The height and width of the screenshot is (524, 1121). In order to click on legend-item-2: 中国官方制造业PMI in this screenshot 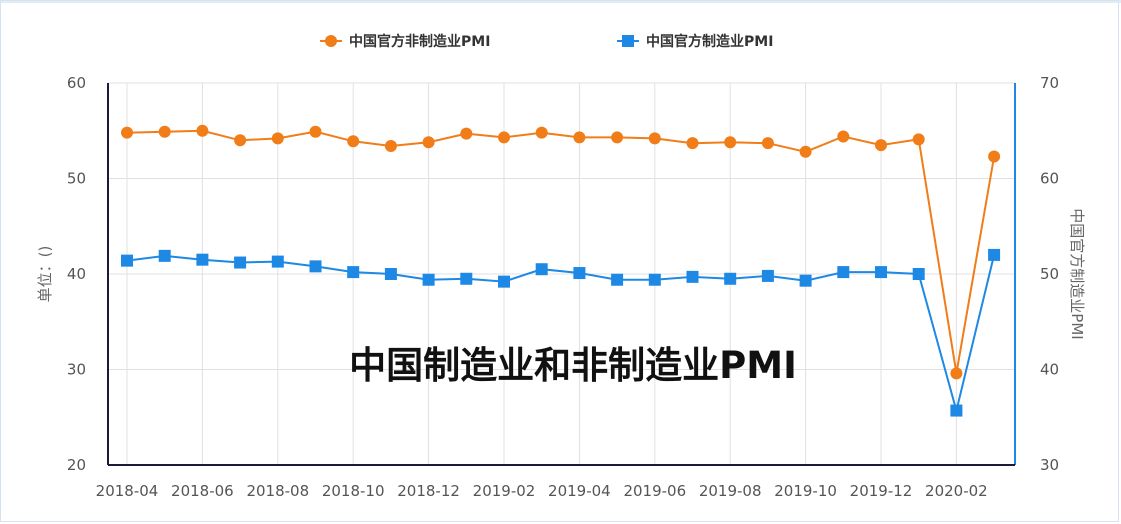, I will do `click(695, 41)`.